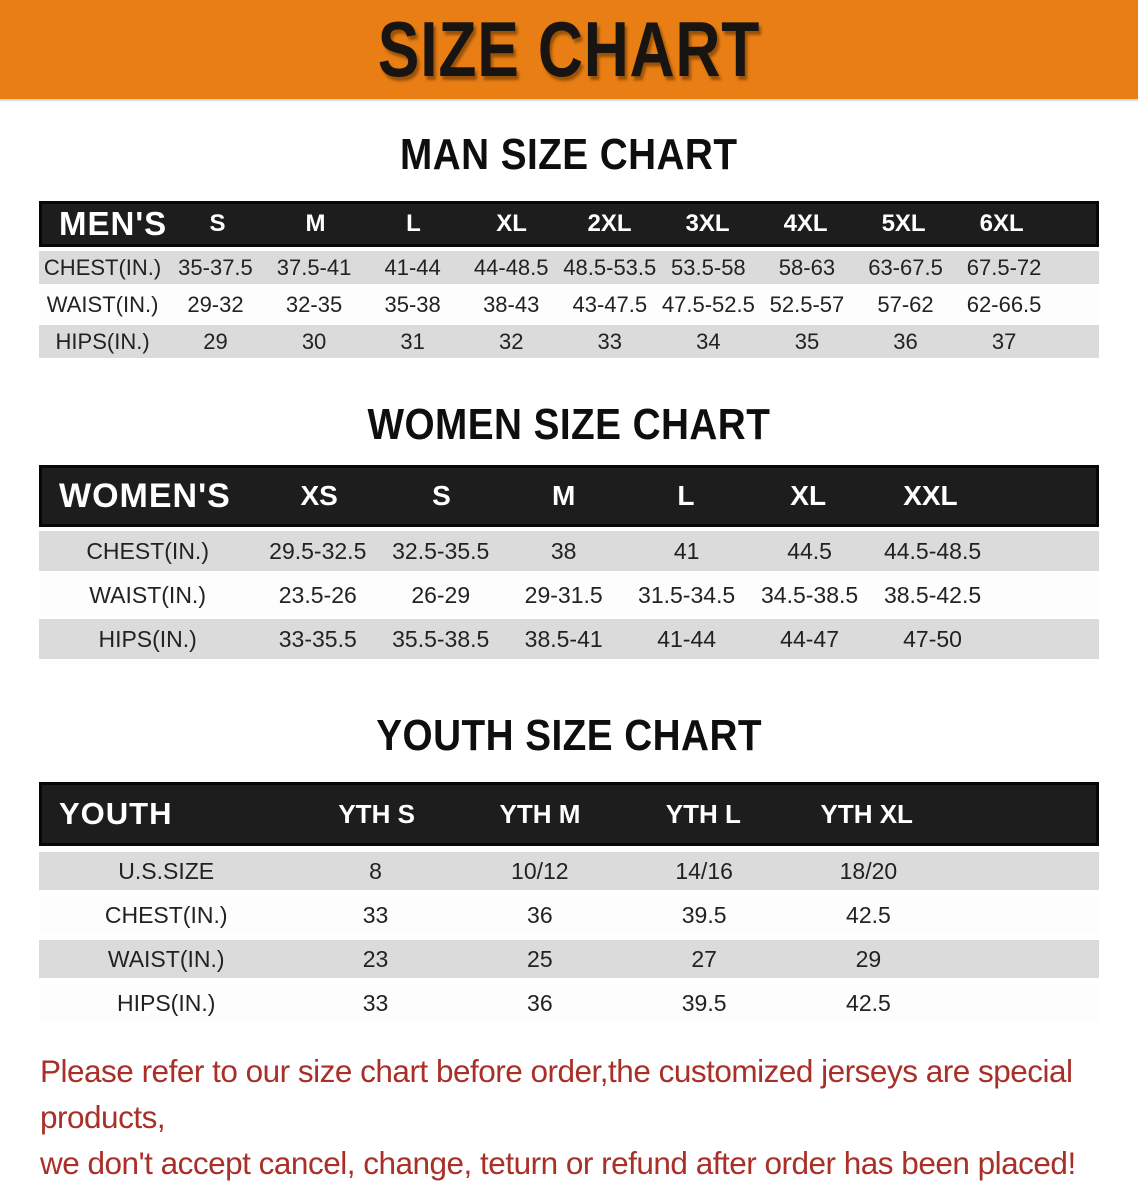 This screenshot has width=1138, height=1186. What do you see at coordinates (215, 267) in the screenshot?
I see `table-cell: 35-37.5` at bounding box center [215, 267].